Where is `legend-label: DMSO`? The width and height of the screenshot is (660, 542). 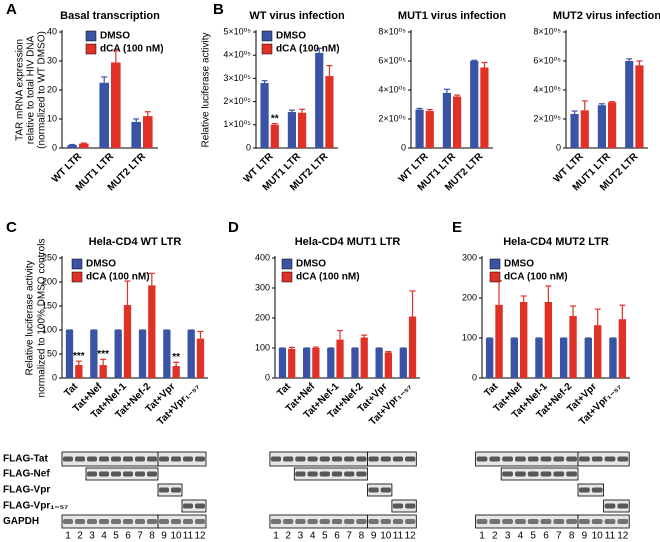
legend-label: DMSO is located at coordinates (101, 264).